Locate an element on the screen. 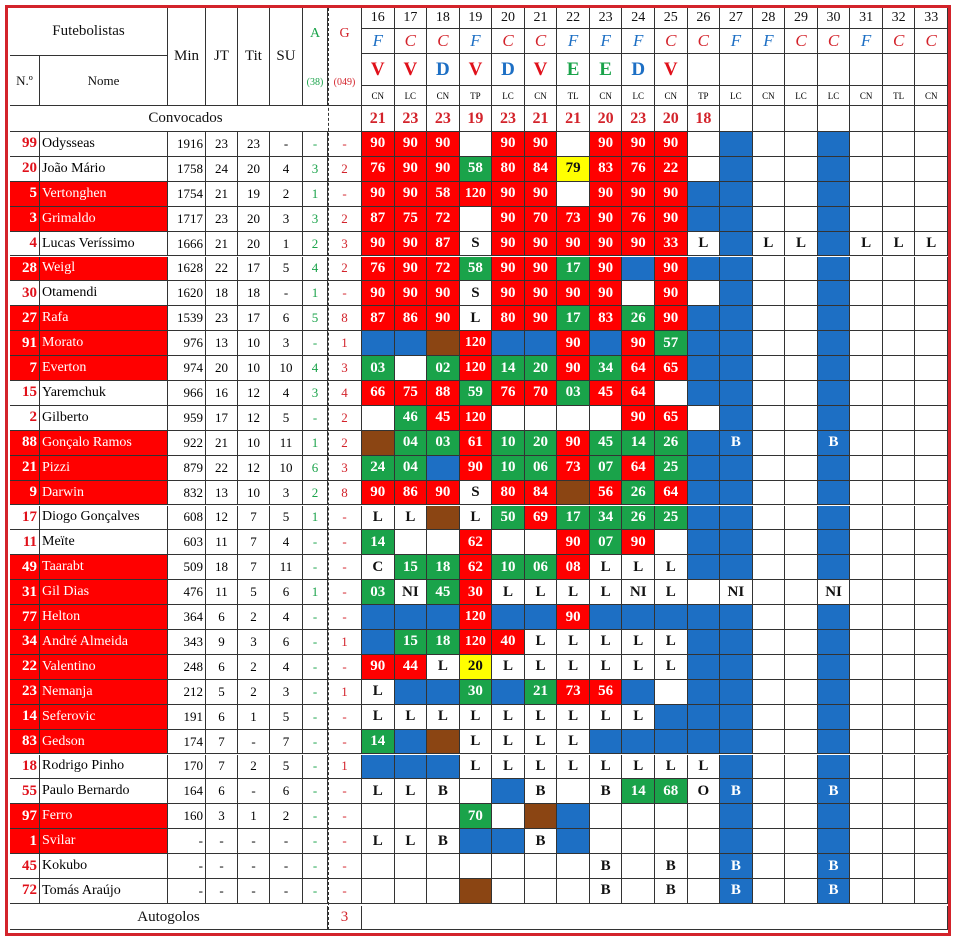  match-cell: 22 is located at coordinates (671, 169).